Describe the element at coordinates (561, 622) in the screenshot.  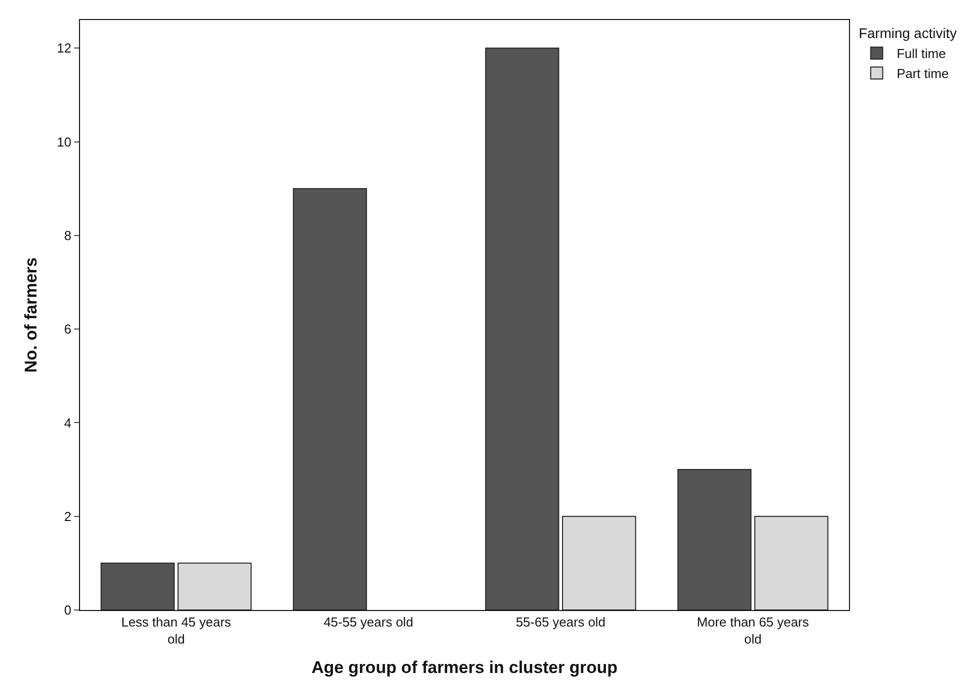
I see `x-tick-label: 55-65 years old` at that location.